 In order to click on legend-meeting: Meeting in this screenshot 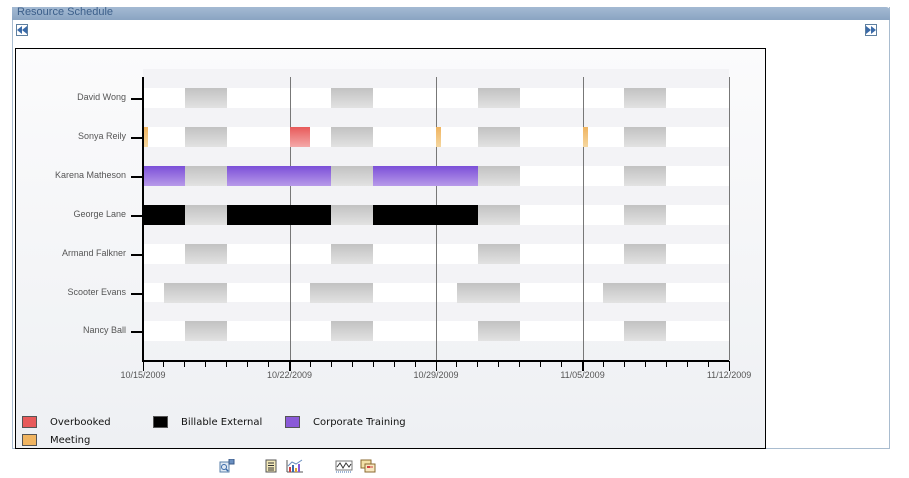, I will do `click(56, 440)`.